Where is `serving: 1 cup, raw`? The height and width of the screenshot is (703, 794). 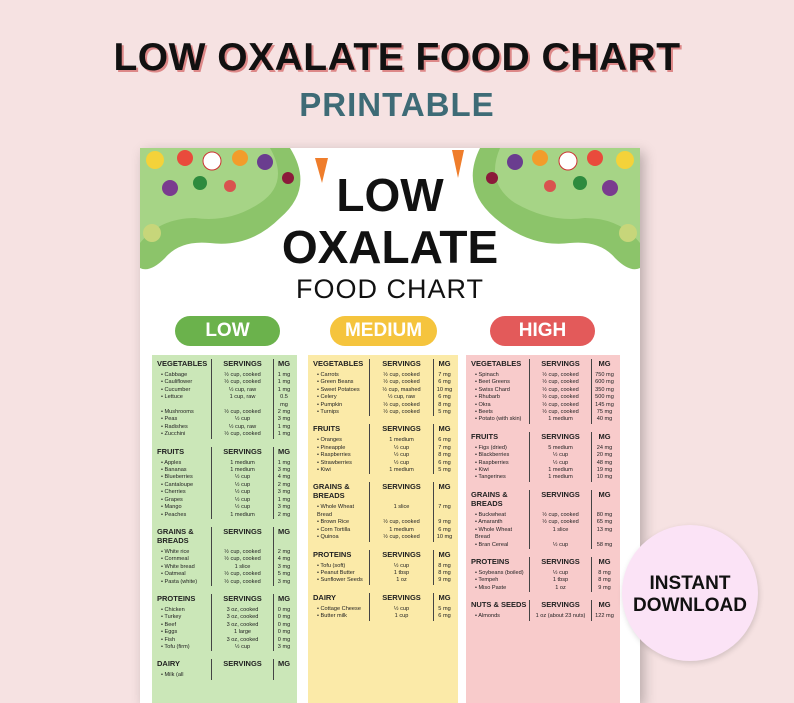 serving: 1 cup, raw is located at coordinates (242, 402).